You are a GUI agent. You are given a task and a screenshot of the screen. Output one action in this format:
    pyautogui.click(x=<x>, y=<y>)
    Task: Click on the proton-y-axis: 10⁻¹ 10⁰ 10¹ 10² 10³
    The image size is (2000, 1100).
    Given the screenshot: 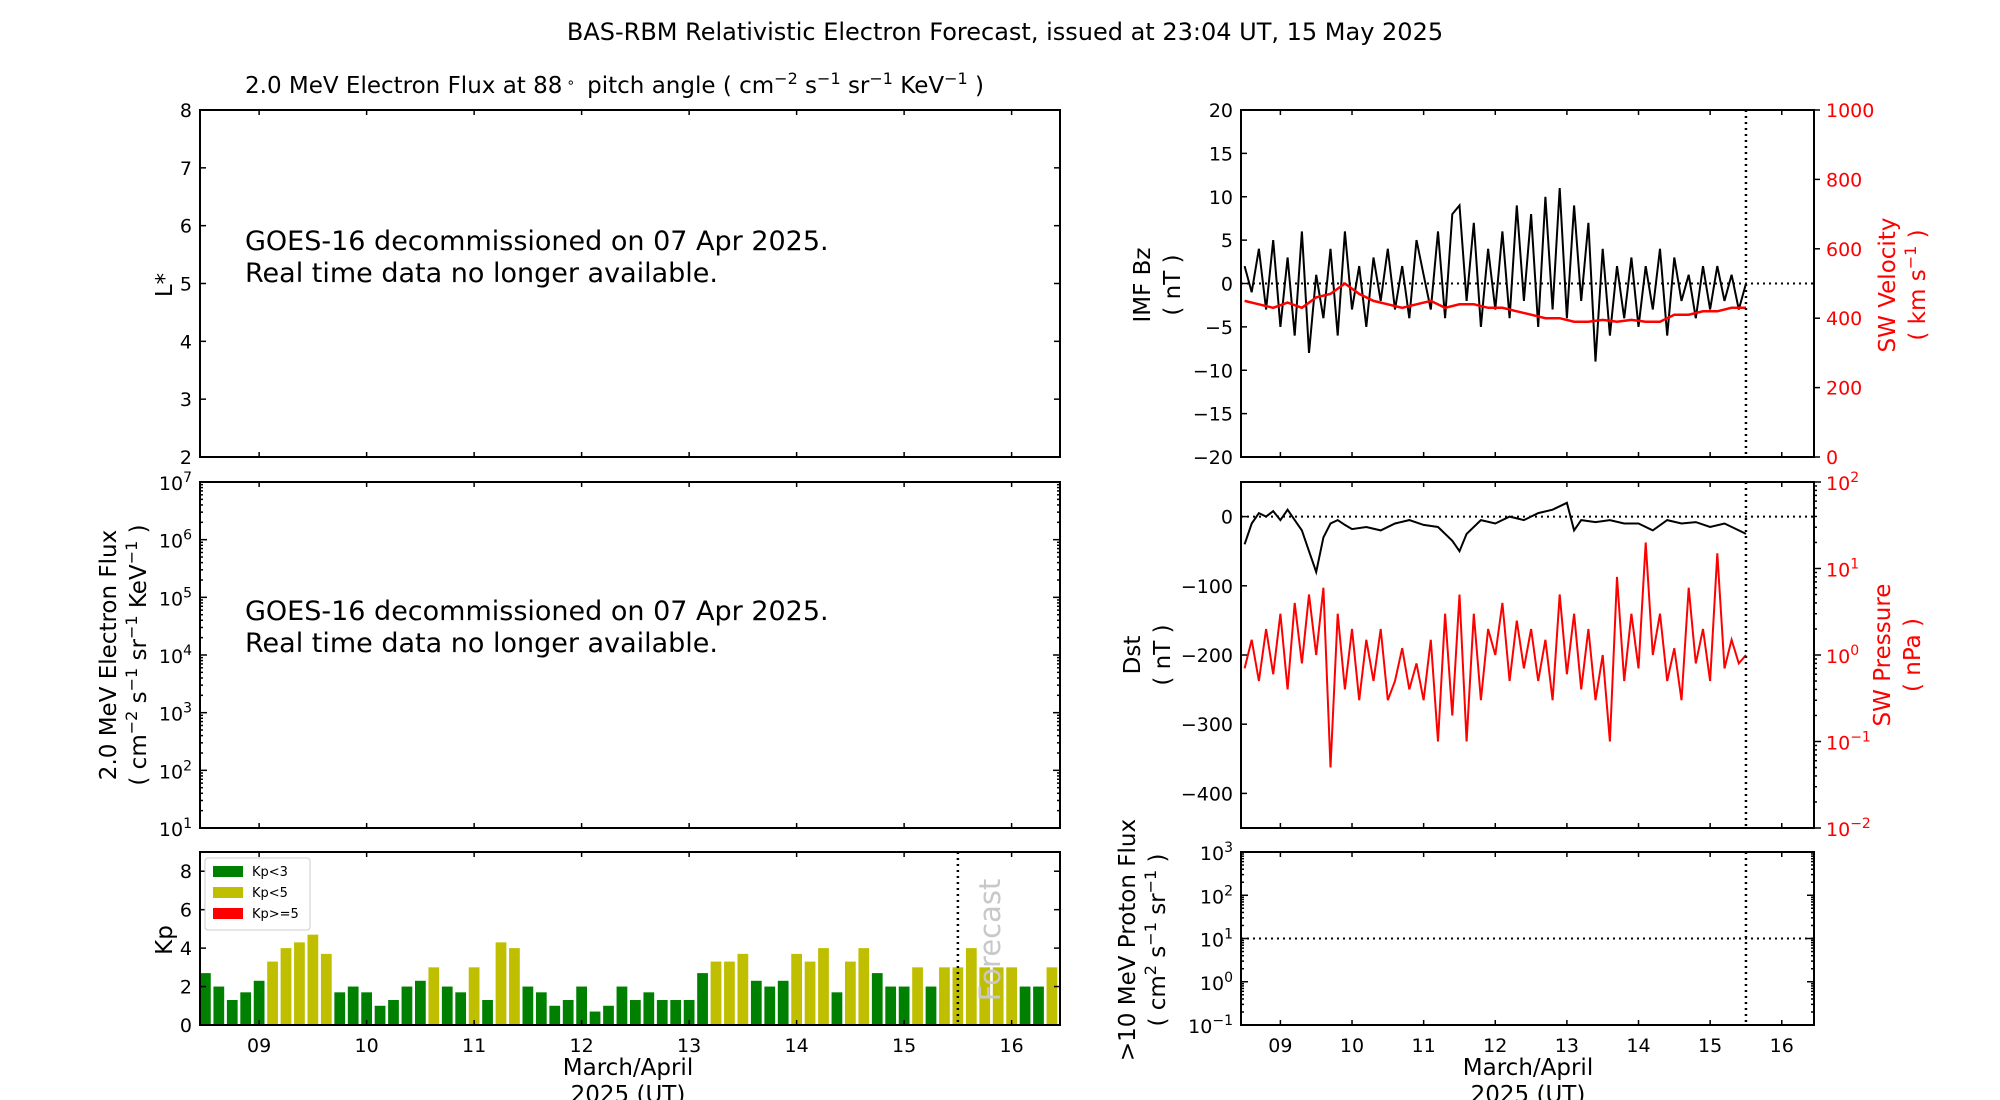 What is the action you would take?
    pyautogui.click(x=1501, y=939)
    